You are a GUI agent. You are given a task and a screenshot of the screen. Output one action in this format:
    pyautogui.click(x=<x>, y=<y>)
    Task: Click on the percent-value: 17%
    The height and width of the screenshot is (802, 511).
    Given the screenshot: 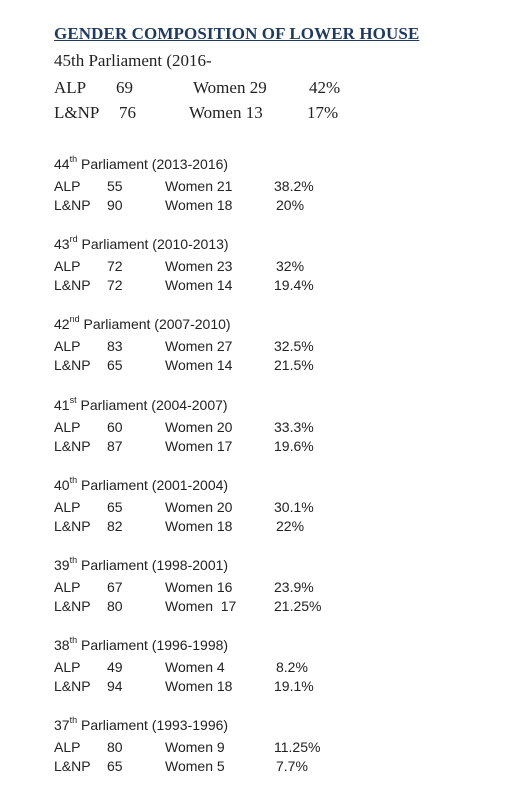 What is the action you would take?
    pyautogui.click(x=323, y=112)
    